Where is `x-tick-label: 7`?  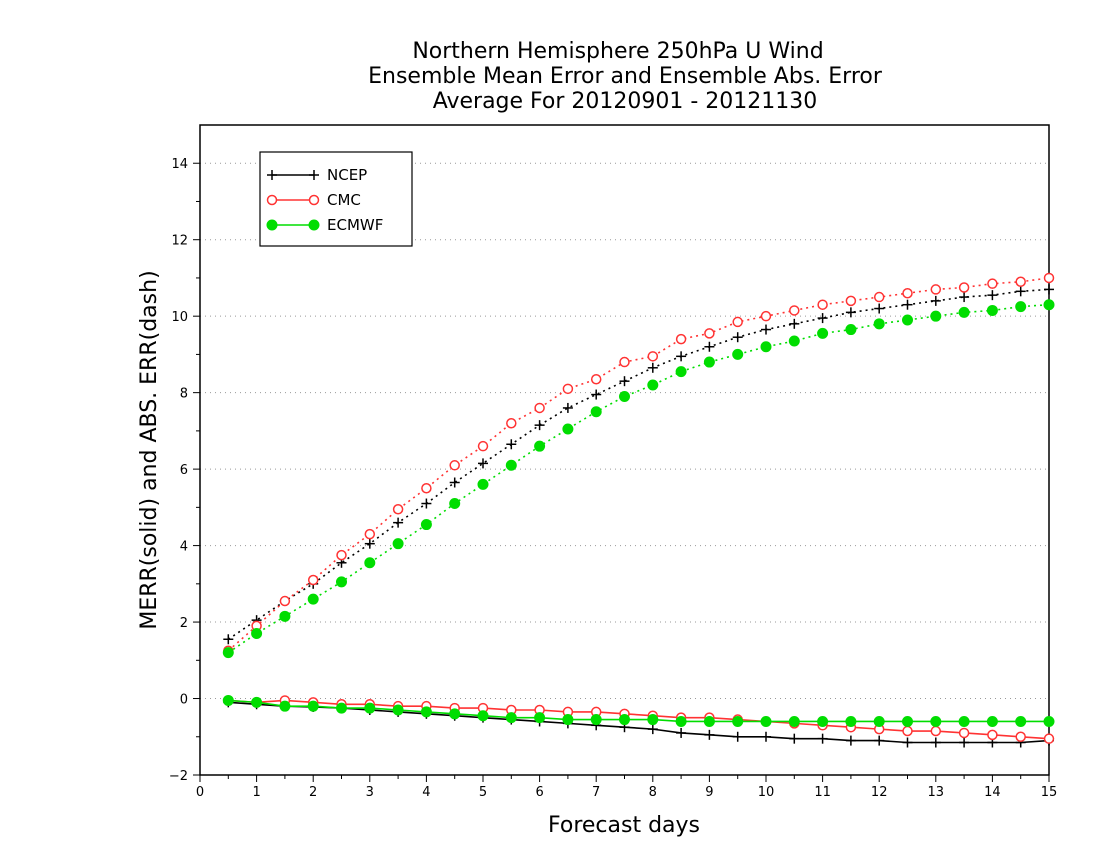
x-tick-label: 7 is located at coordinates (596, 792).